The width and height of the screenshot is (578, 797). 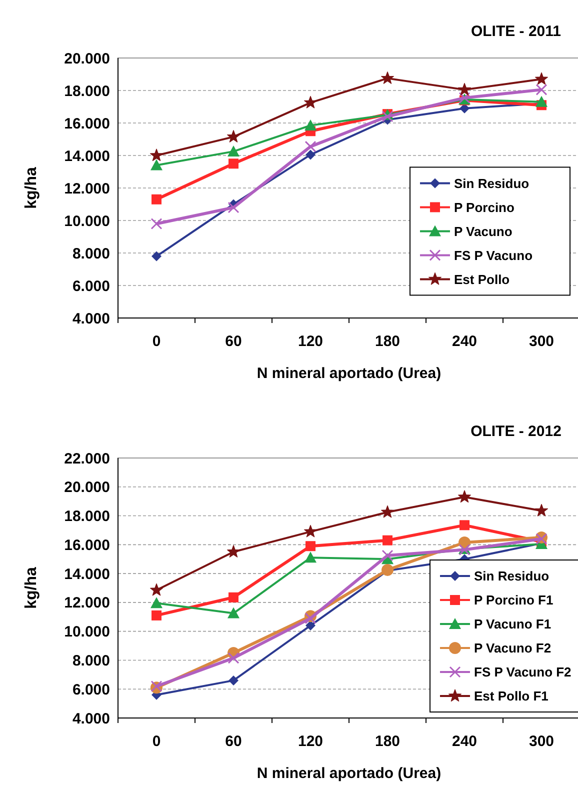 What do you see at coordinates (516, 431) in the screenshot?
I see `chart-title: OLITE - 2012` at bounding box center [516, 431].